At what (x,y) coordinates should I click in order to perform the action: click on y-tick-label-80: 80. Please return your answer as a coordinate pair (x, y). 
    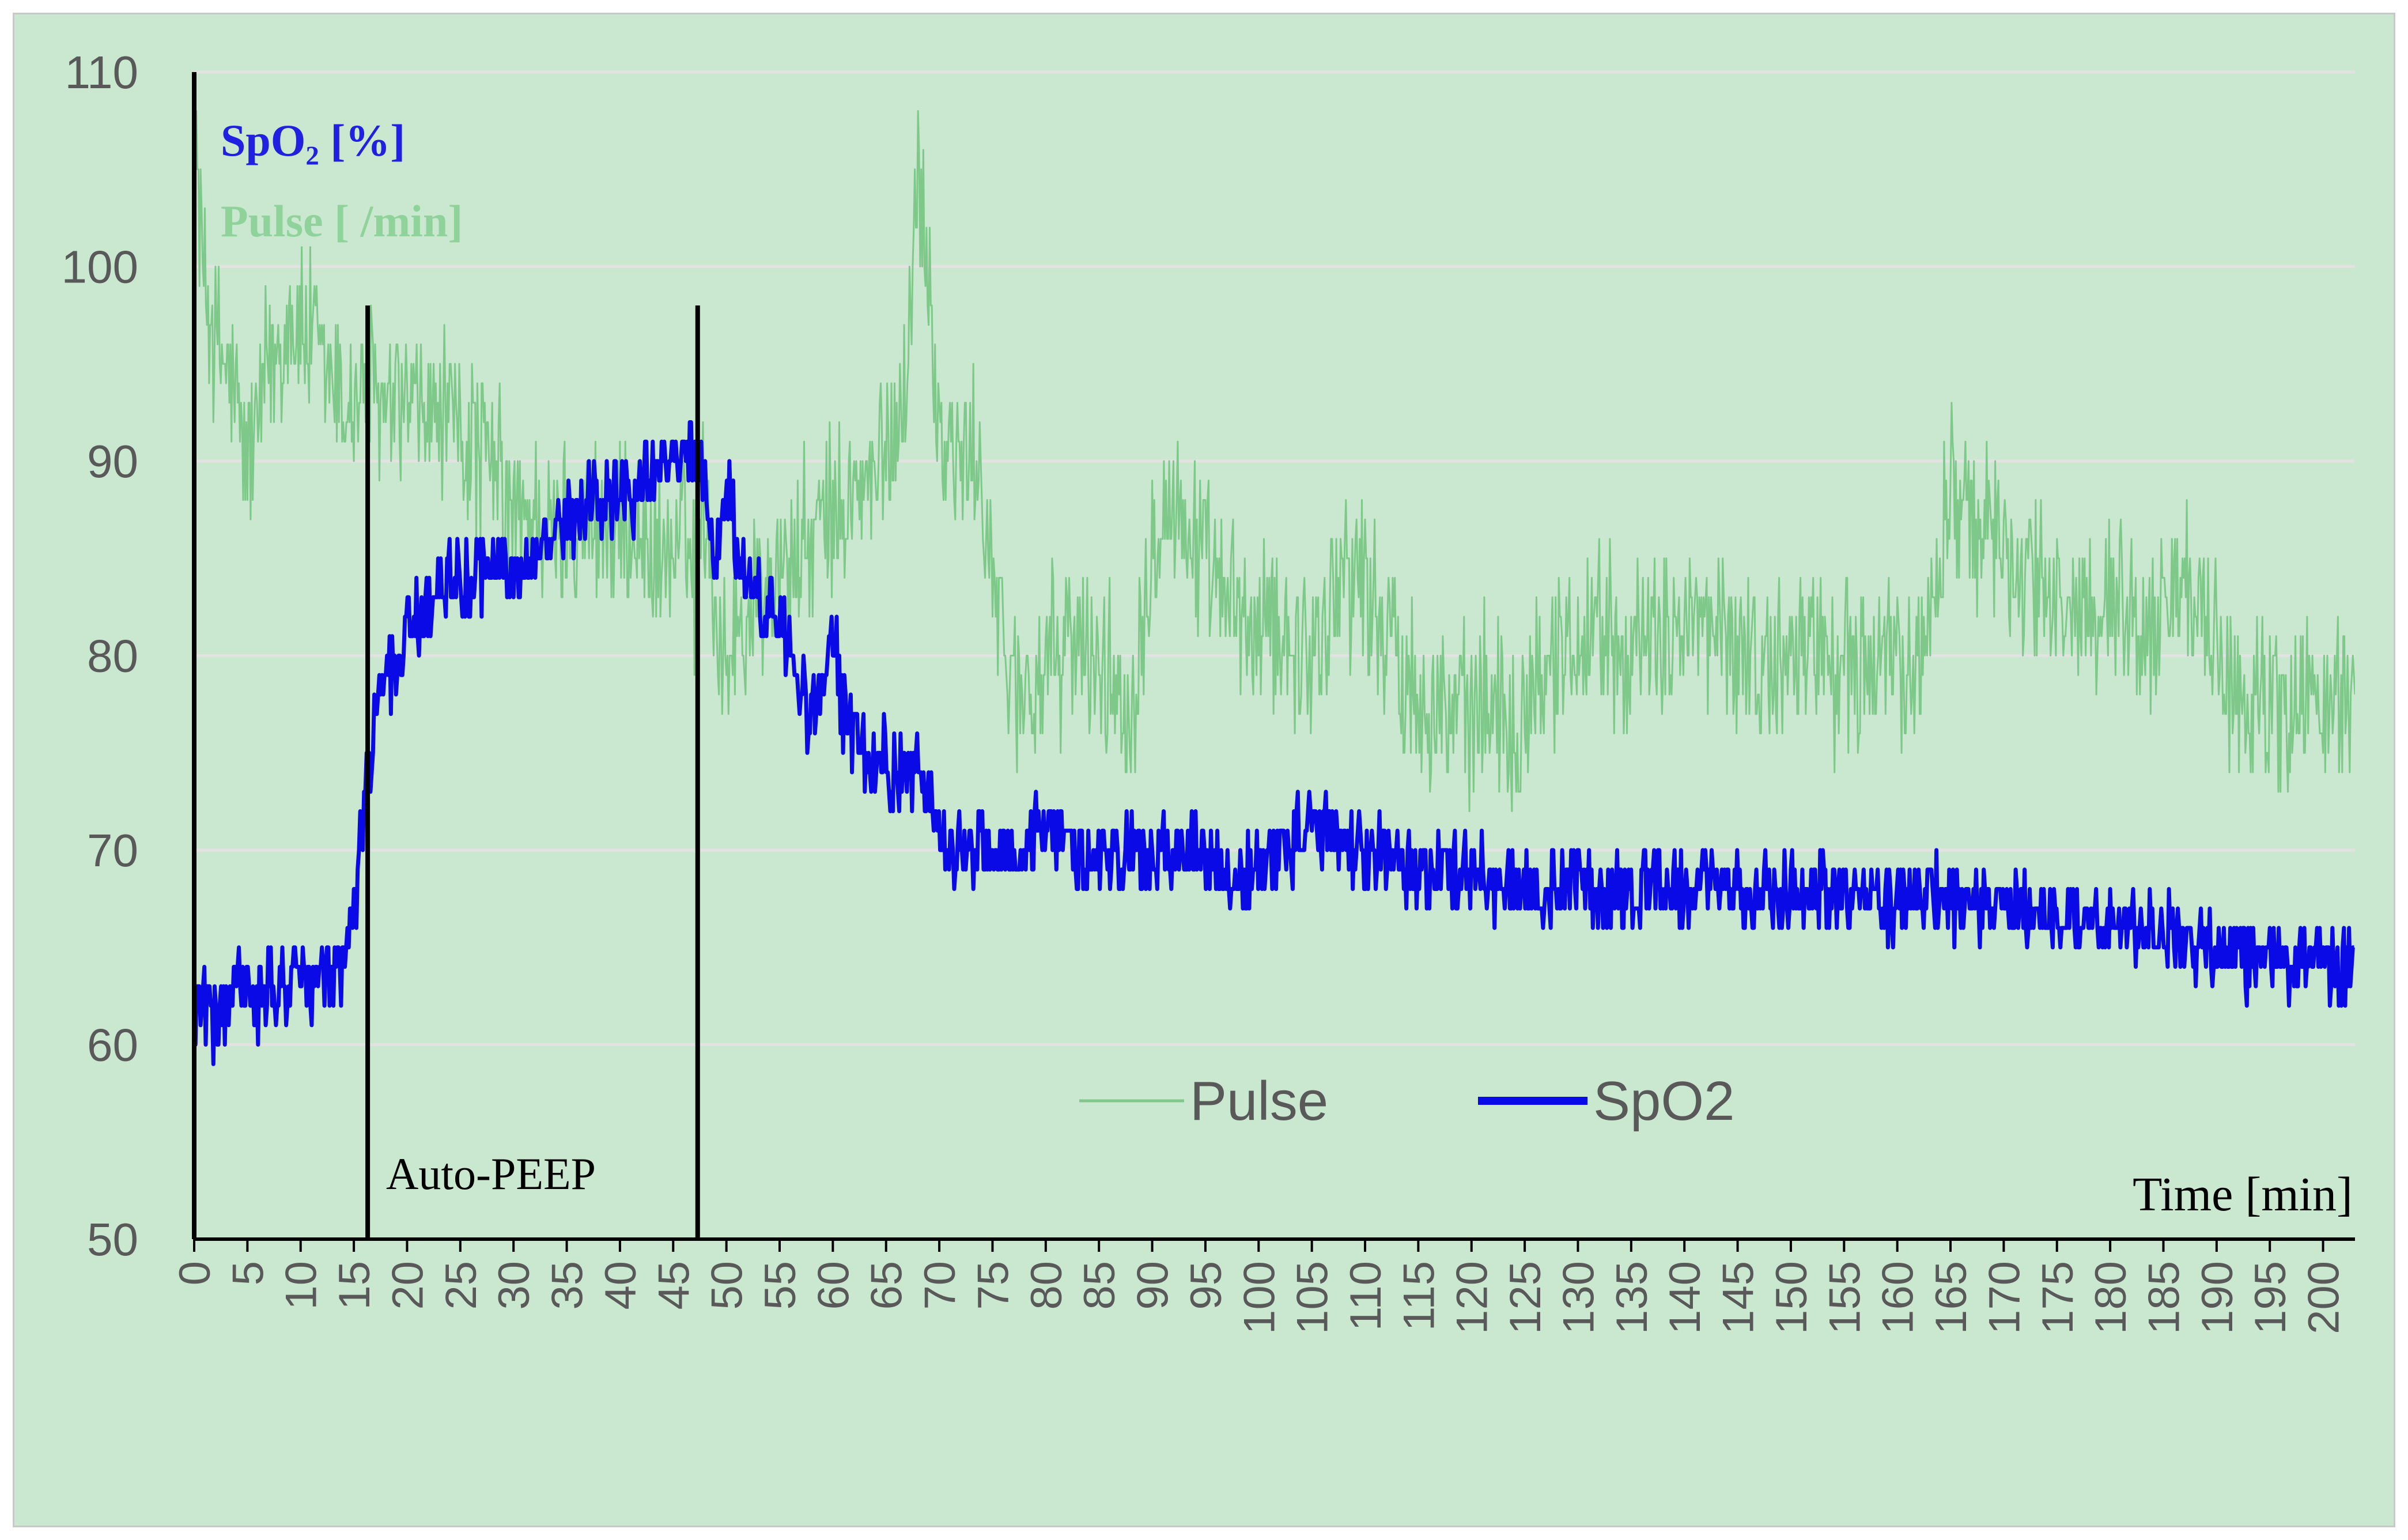
    Looking at the image, I should click on (112, 656).